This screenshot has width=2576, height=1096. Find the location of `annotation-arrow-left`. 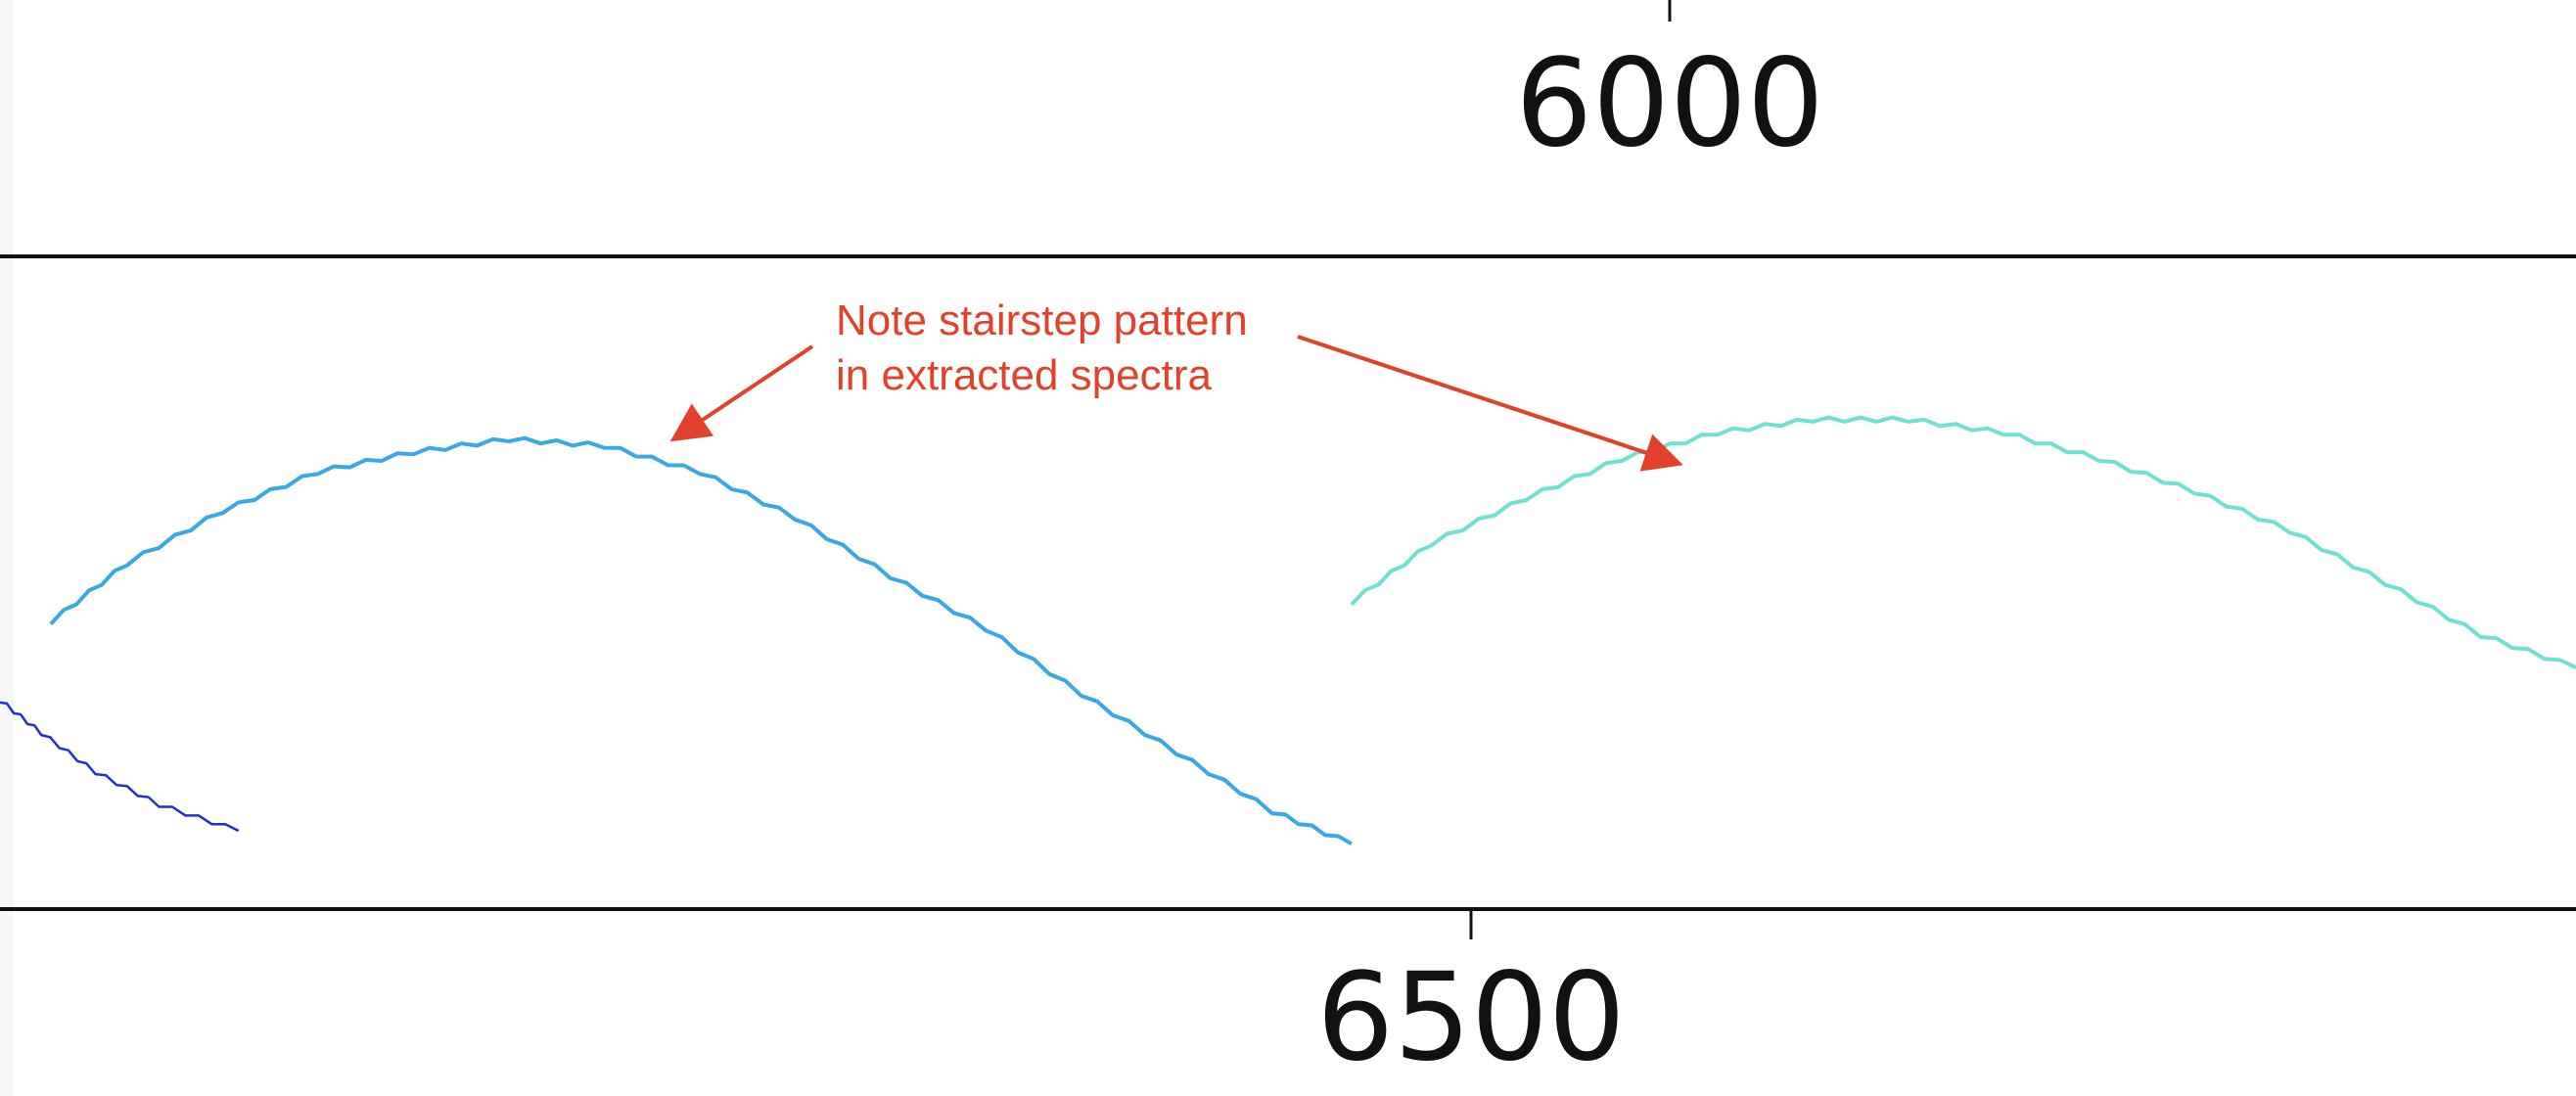

annotation-arrow-left is located at coordinates (741, 393).